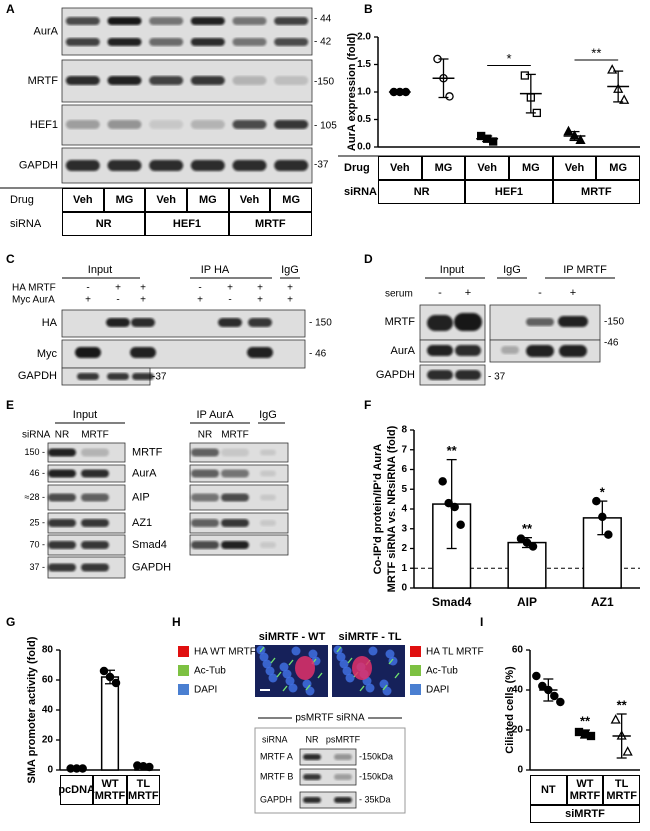  What do you see at coordinates (364, 92) in the screenshot?
I see `y-tick-label: 1.0` at bounding box center [364, 92].